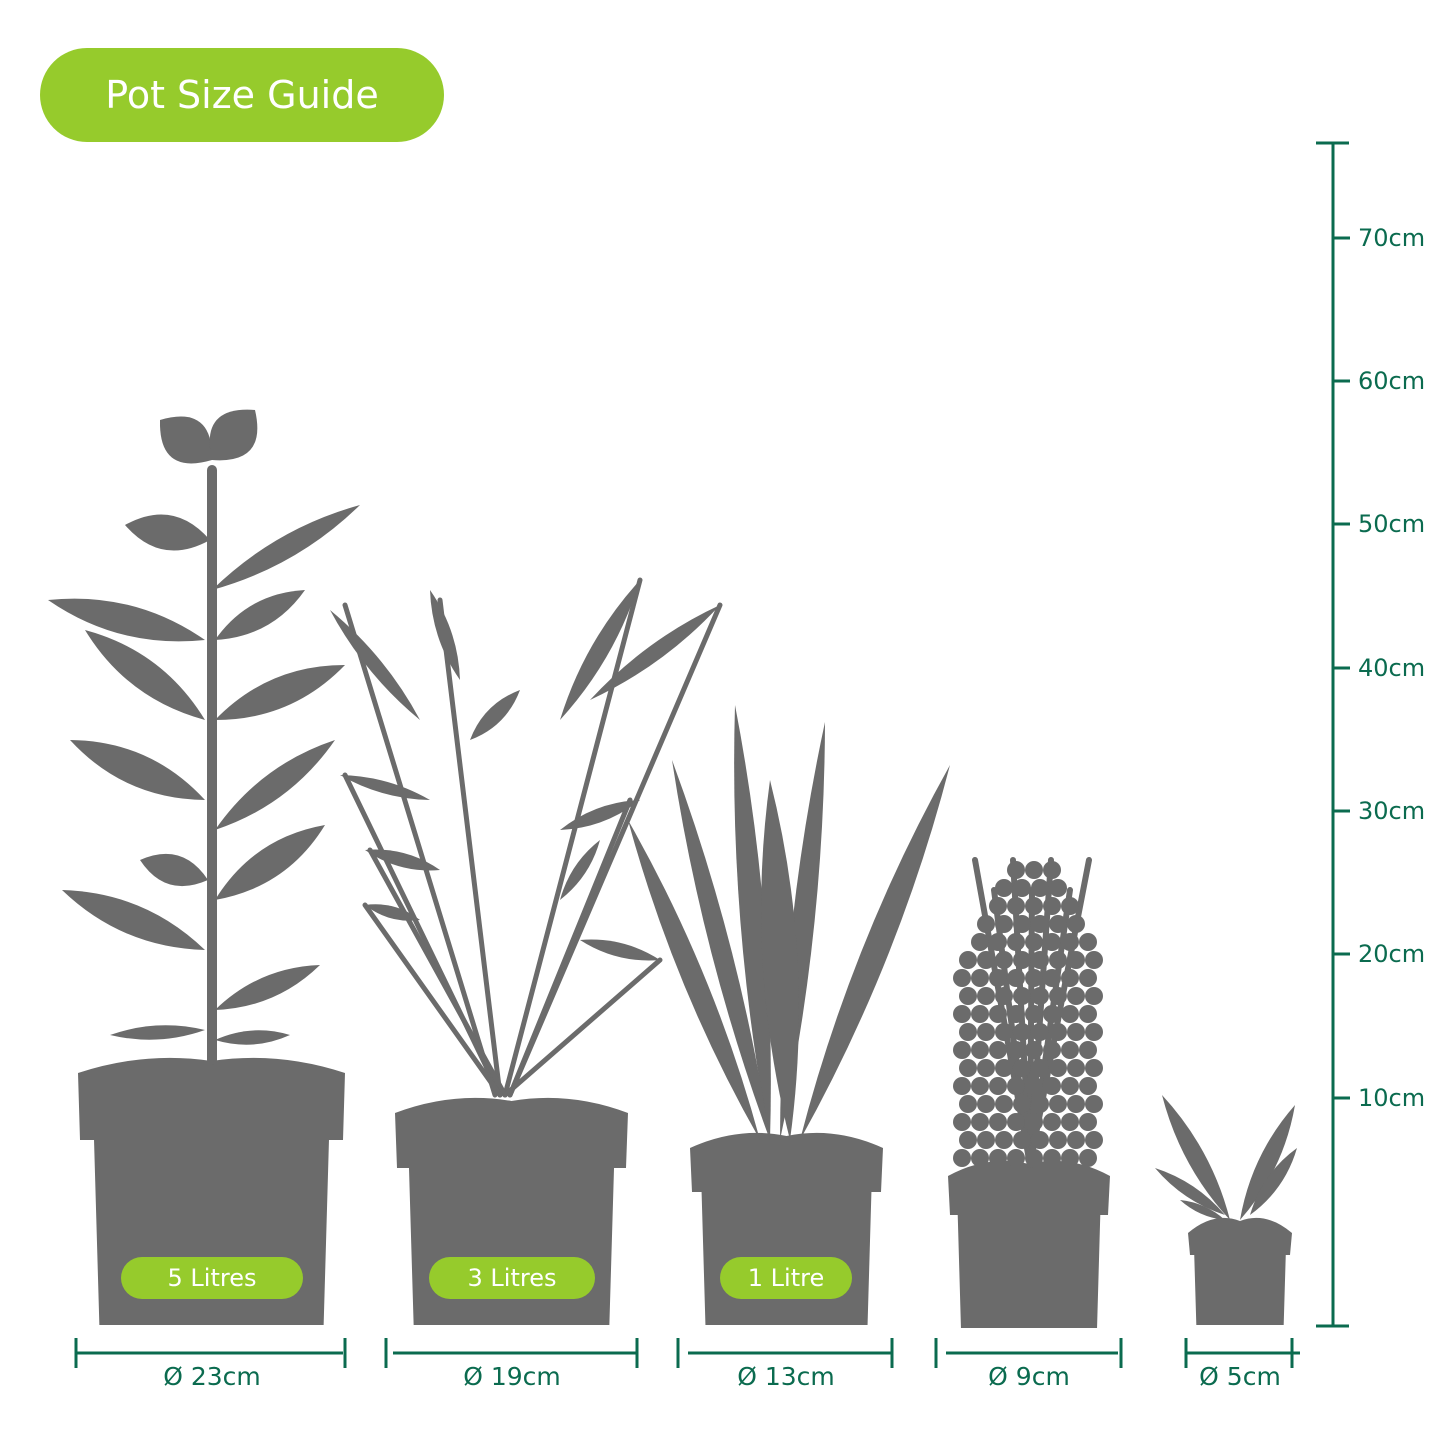 The height and width of the screenshot is (1445, 1445). Describe the element at coordinates (1392, 811) in the screenshot. I see `height-tick-label: 30cm` at that location.